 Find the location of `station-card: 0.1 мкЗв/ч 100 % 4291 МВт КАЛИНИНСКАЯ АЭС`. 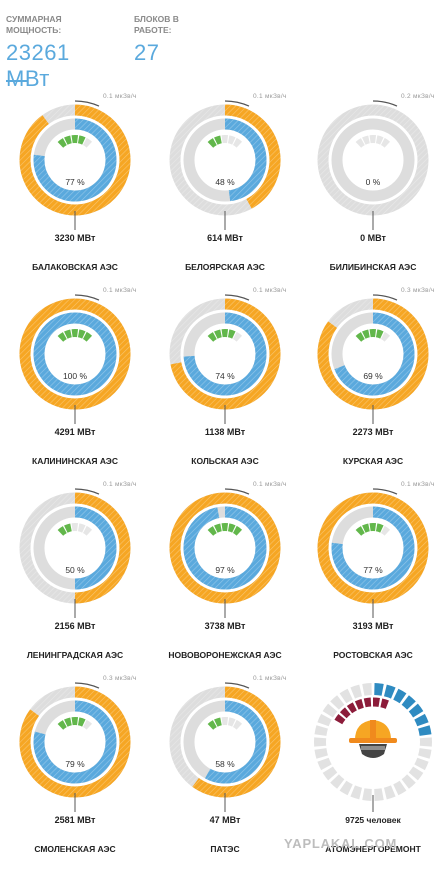

station-card: 0.1 мкЗв/ч 100 % 4291 МВт КАЛИНИНСКАЯ АЭС is located at coordinates (75, 381).